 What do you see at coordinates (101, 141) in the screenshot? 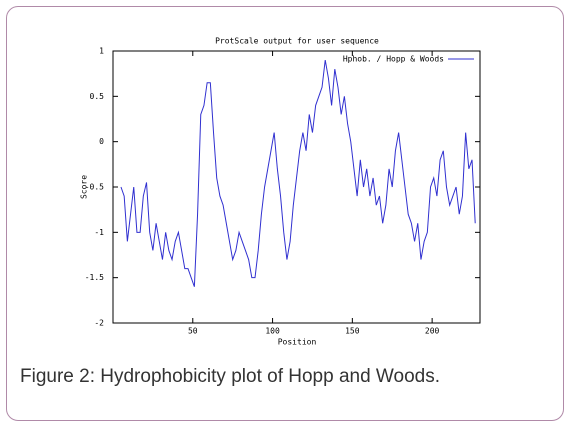
I see `y-tick-label: 0` at bounding box center [101, 141].